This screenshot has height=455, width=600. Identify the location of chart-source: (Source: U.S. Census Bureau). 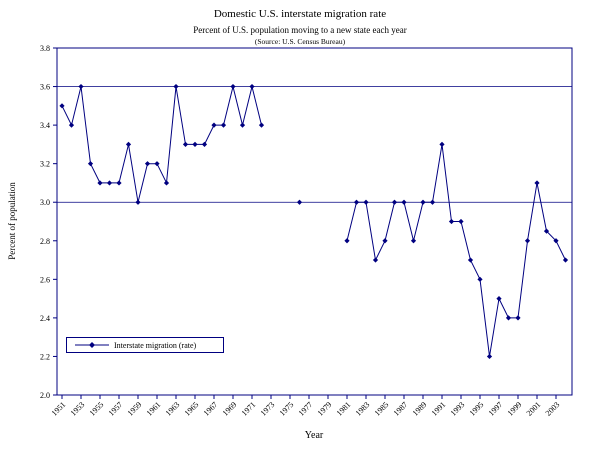
(300, 41).